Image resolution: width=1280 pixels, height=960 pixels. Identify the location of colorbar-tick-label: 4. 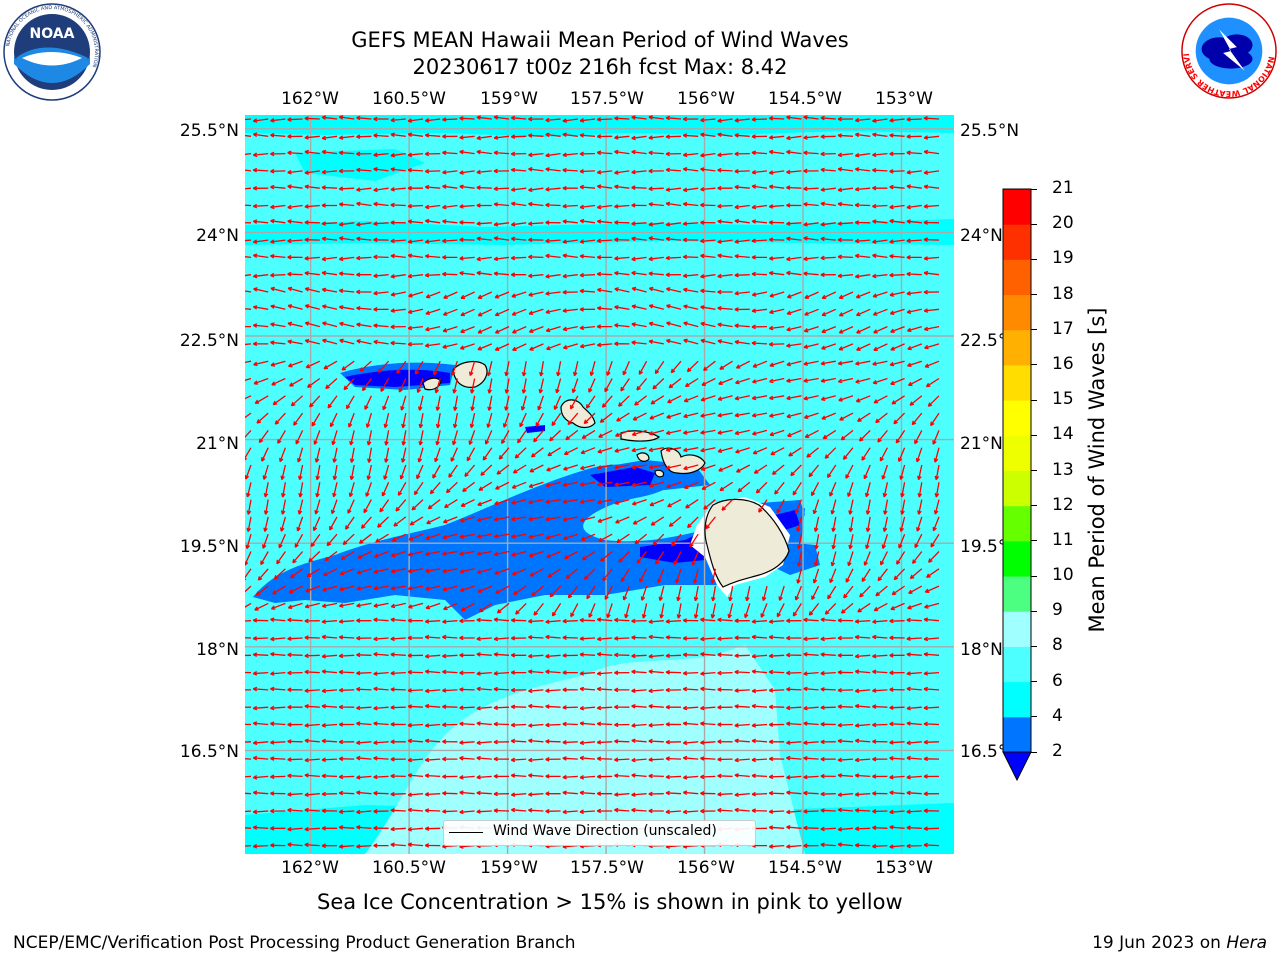
(1057, 715).